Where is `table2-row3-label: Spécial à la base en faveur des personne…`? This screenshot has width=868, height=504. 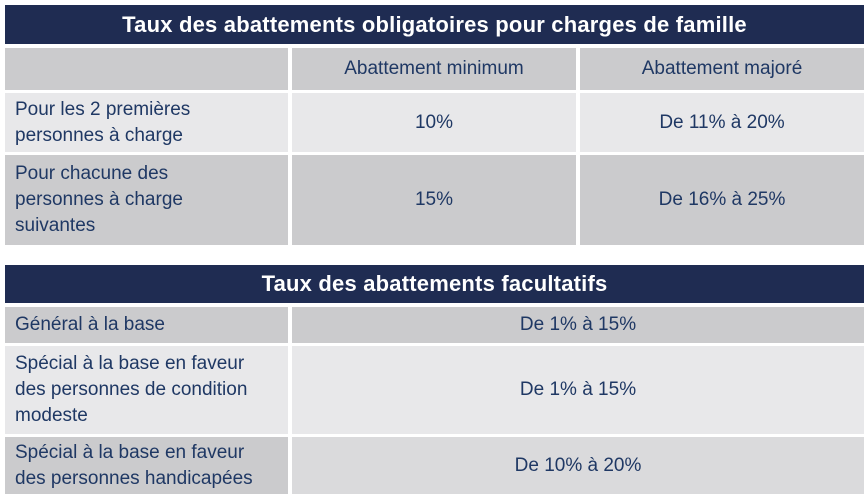
table2-row3-label: Spécial à la base en faveur des personne… is located at coordinates (146, 465).